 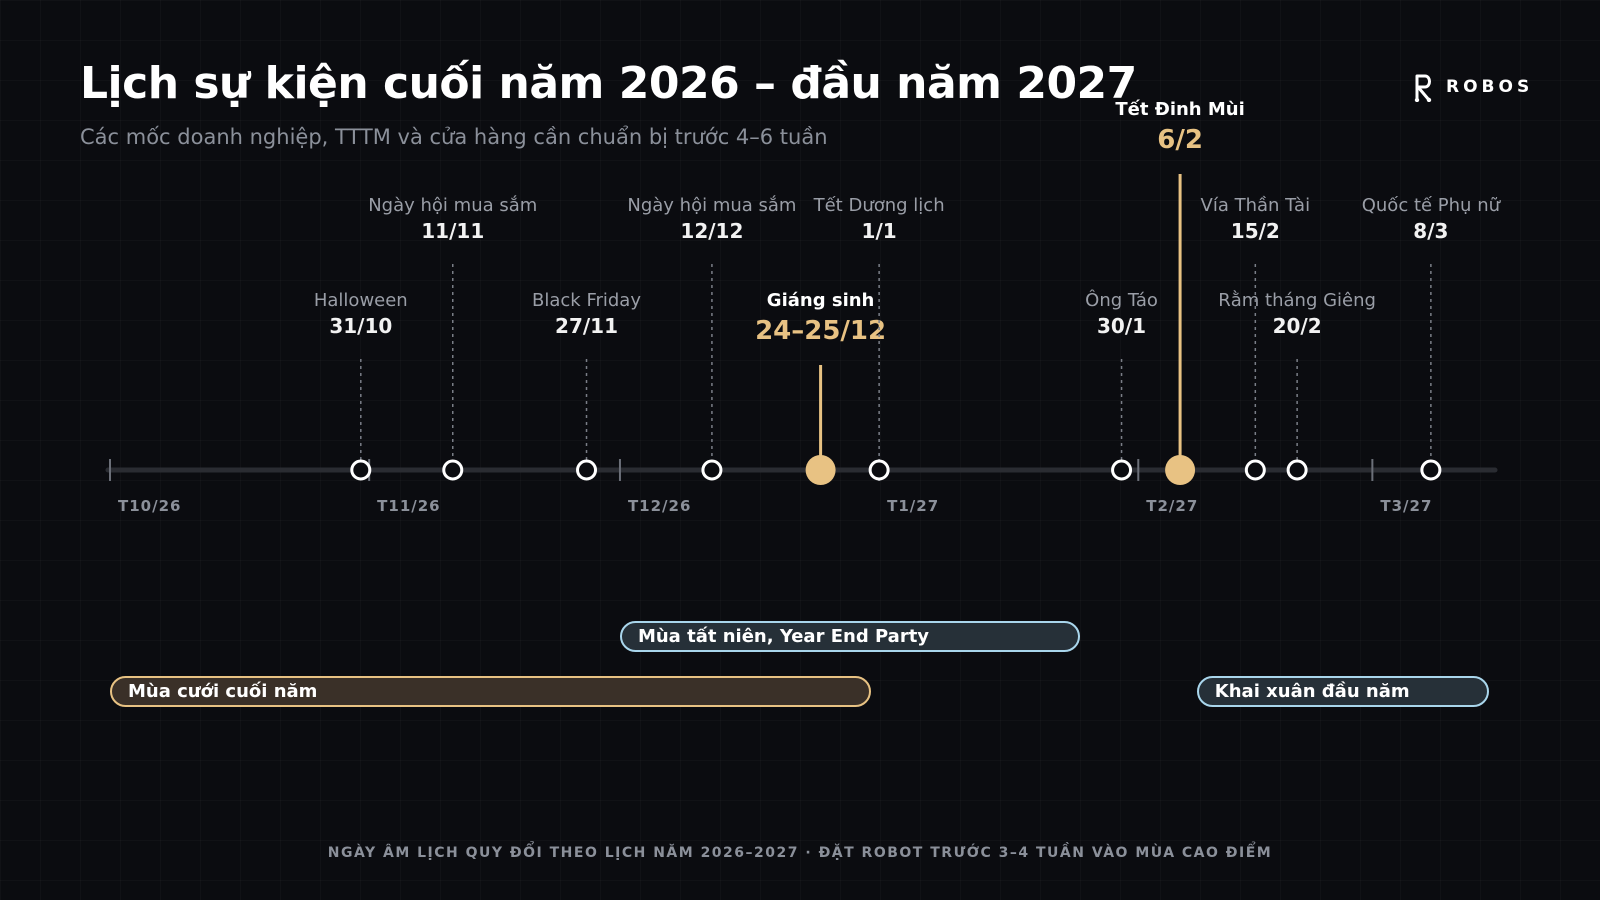 I want to click on period-band: Mùa tất niên, Year End Party, so click(x=849, y=636).